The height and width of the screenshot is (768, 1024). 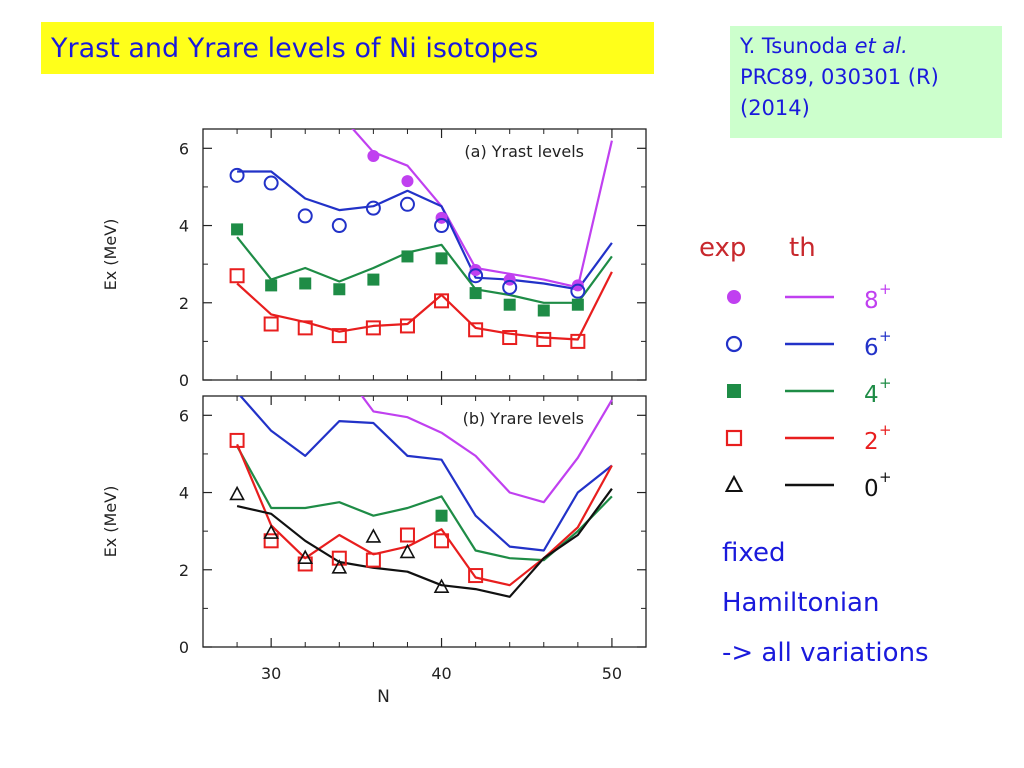 What do you see at coordinates (775, 108) in the screenshot?
I see `reference-year: (2014)` at bounding box center [775, 108].